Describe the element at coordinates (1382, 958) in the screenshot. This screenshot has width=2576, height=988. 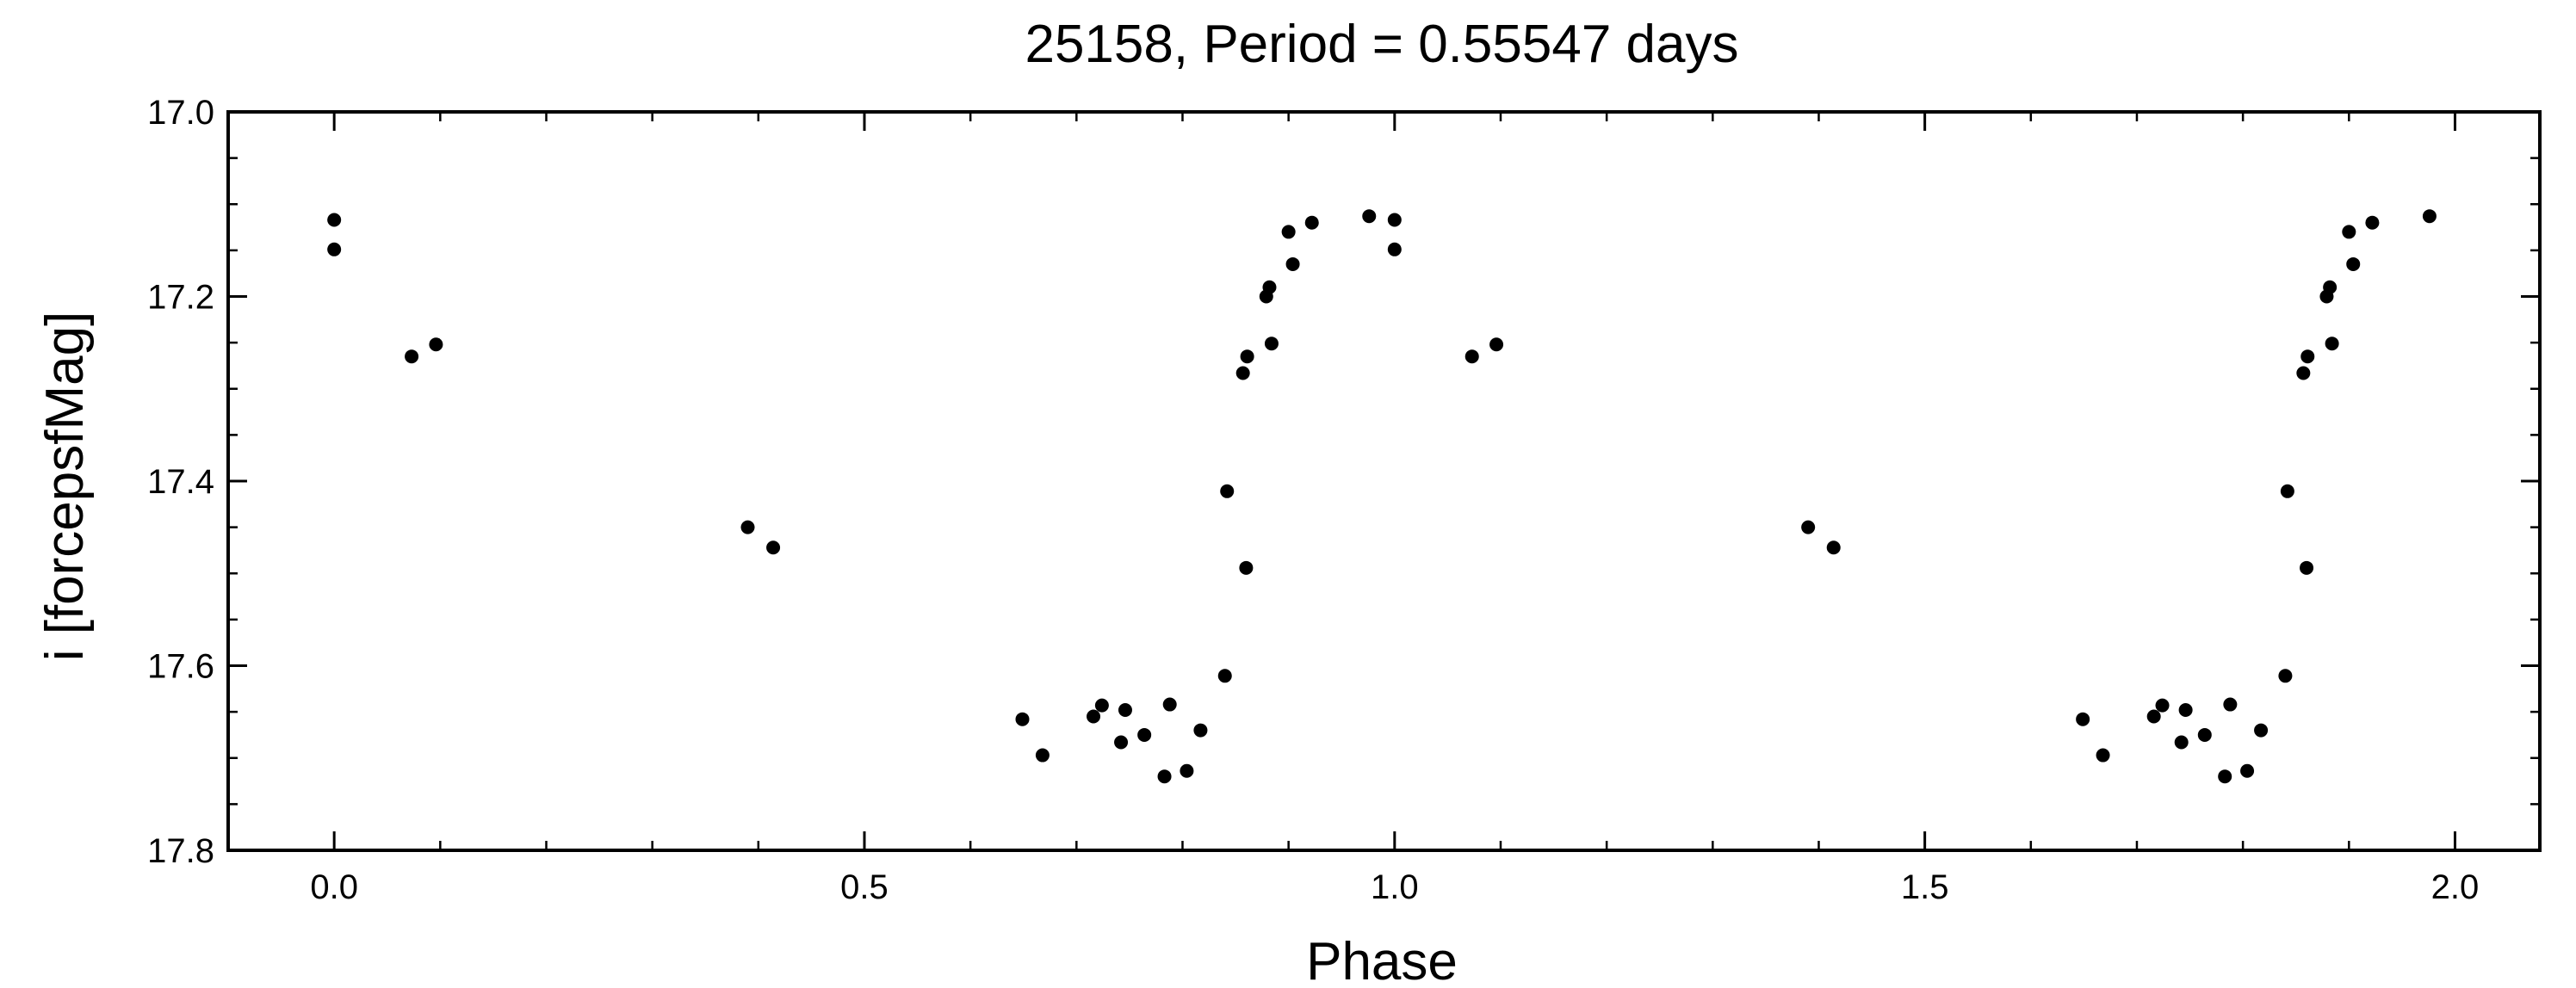
I see `x-axis-label: Phase` at that location.